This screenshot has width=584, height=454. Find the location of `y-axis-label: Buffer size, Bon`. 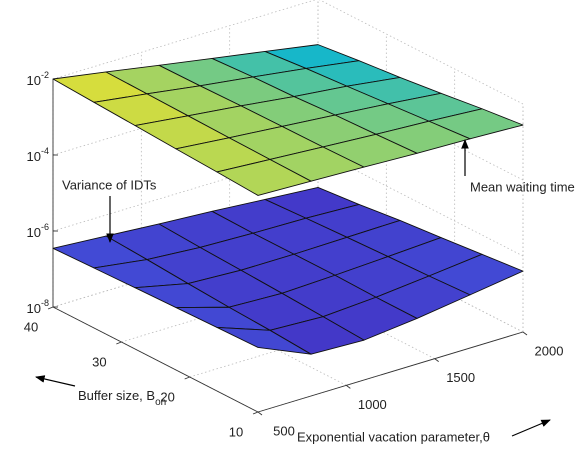

y-axis-label: Buffer size, Bon is located at coordinates (122, 397).